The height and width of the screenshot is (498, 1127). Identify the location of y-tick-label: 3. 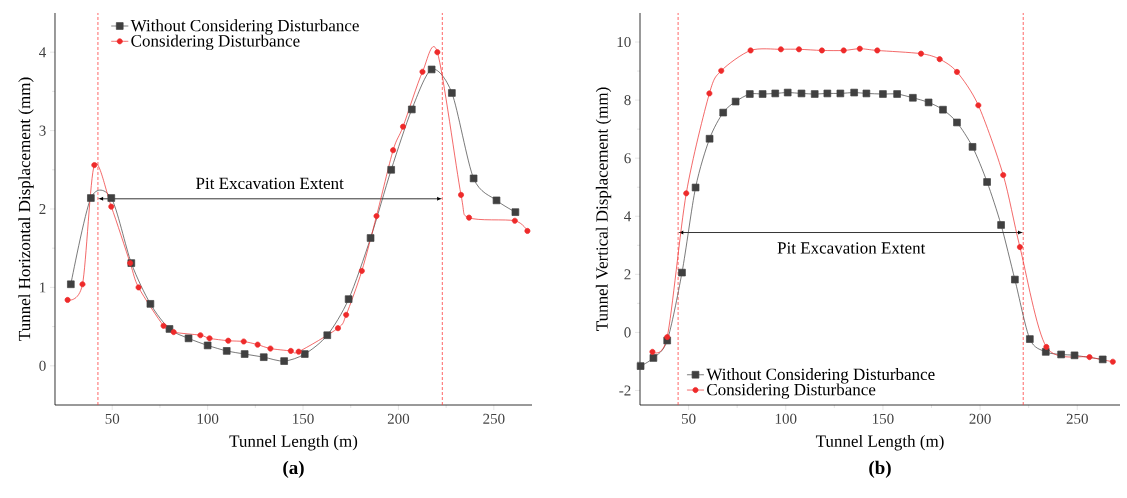
(42, 130).